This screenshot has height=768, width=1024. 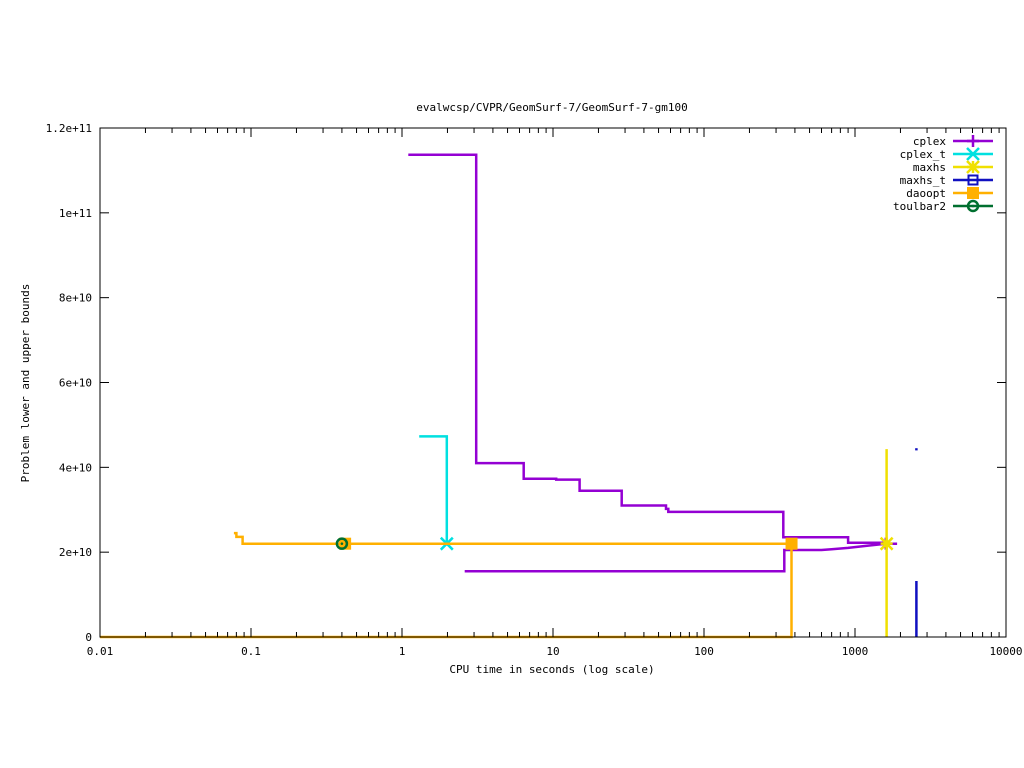 I want to click on x-tick-label: 0.01, so click(x=100, y=651).